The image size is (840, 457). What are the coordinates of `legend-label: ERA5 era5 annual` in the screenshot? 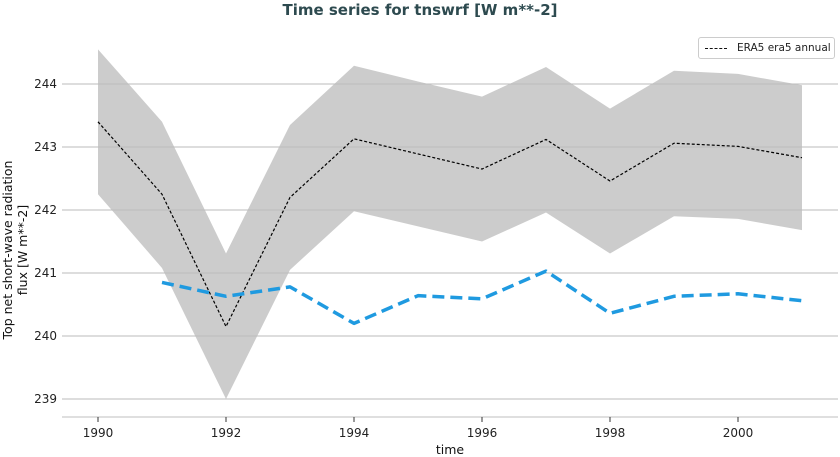 It's located at (784, 48).